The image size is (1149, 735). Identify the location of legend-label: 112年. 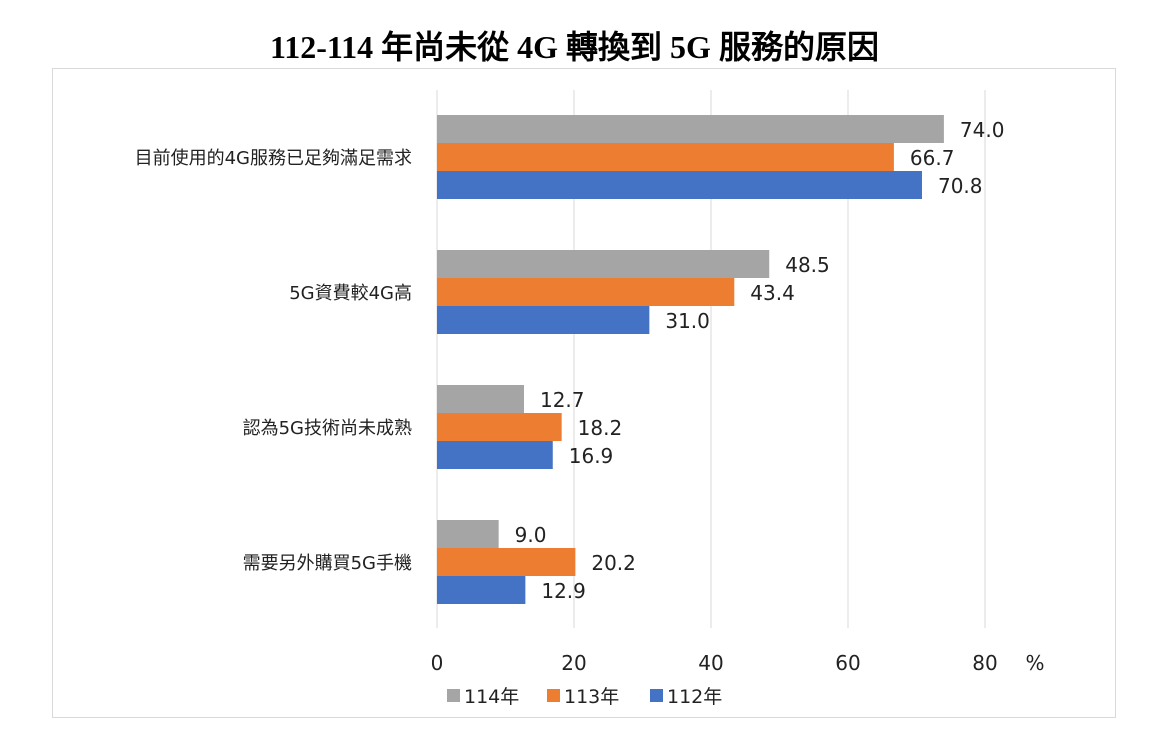
(694, 697).